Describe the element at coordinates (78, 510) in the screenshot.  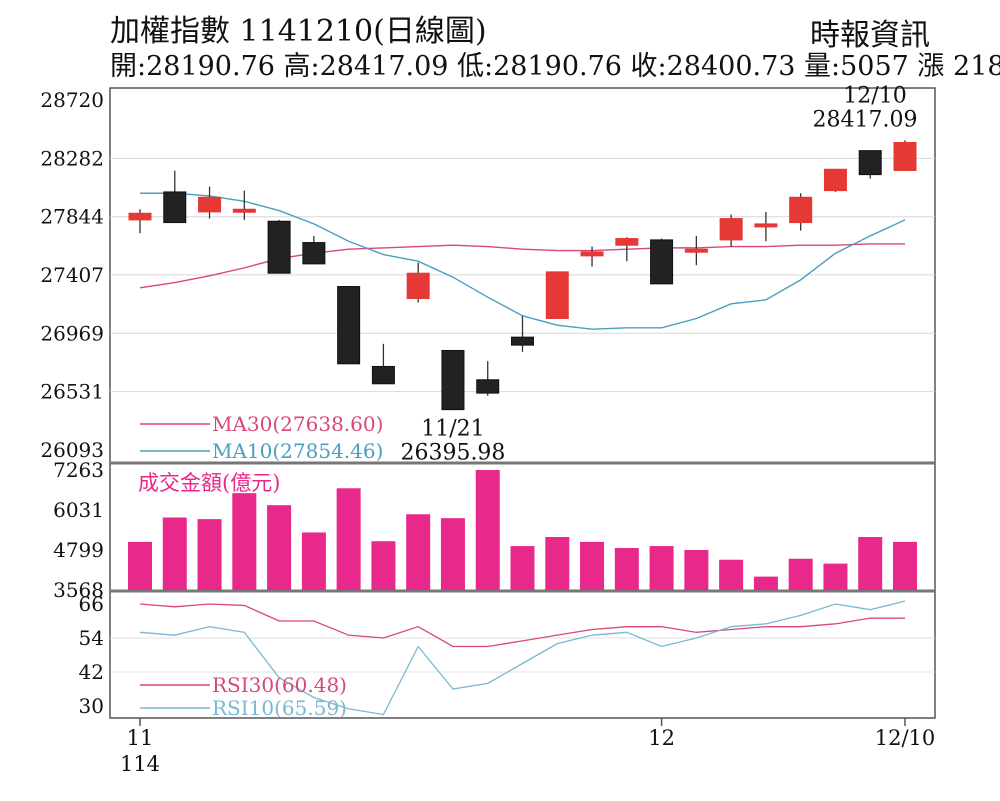
I see `volume-tick-label: 6031` at that location.